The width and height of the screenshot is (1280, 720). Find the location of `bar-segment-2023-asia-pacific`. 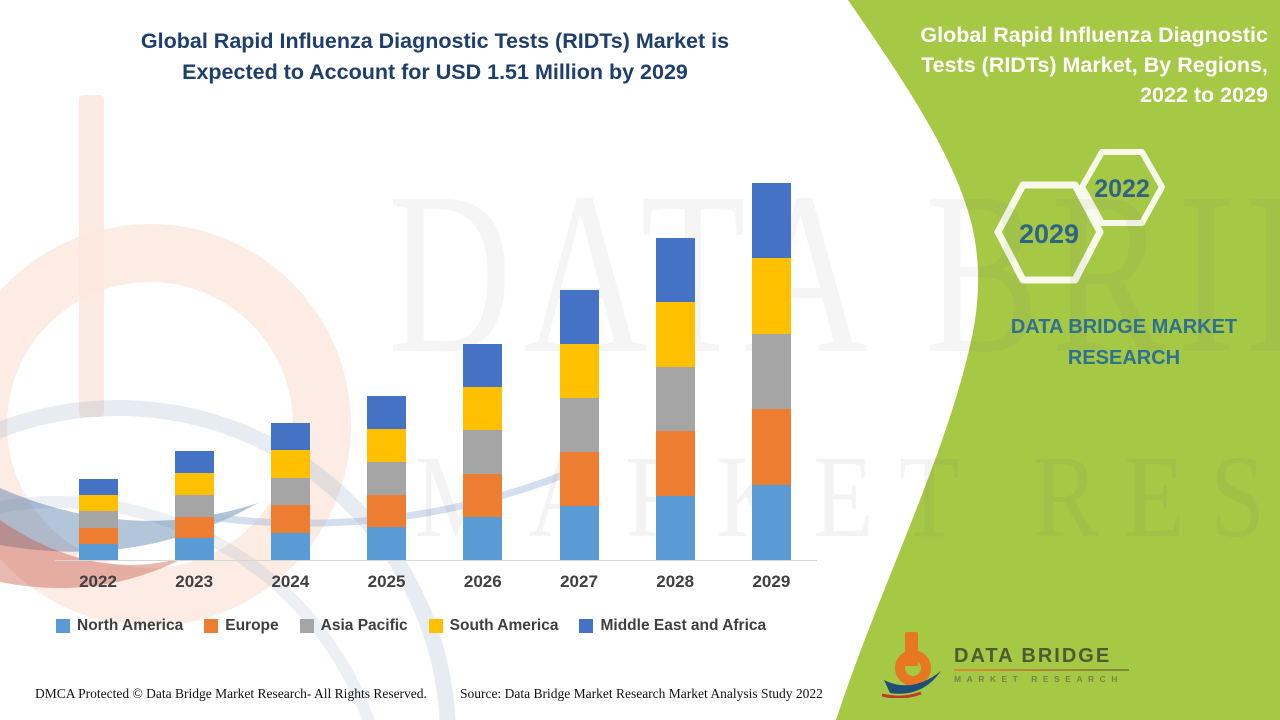

bar-segment-2023-asia-pacific is located at coordinates (194, 505).